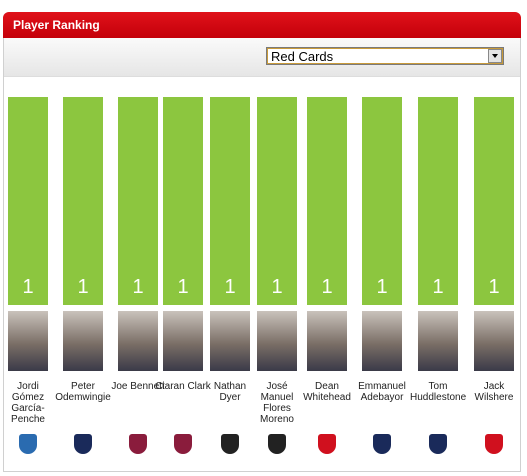 This screenshot has height=476, width=527. I want to click on player-name: Jordi Gómez García-Penche, so click(28, 403).